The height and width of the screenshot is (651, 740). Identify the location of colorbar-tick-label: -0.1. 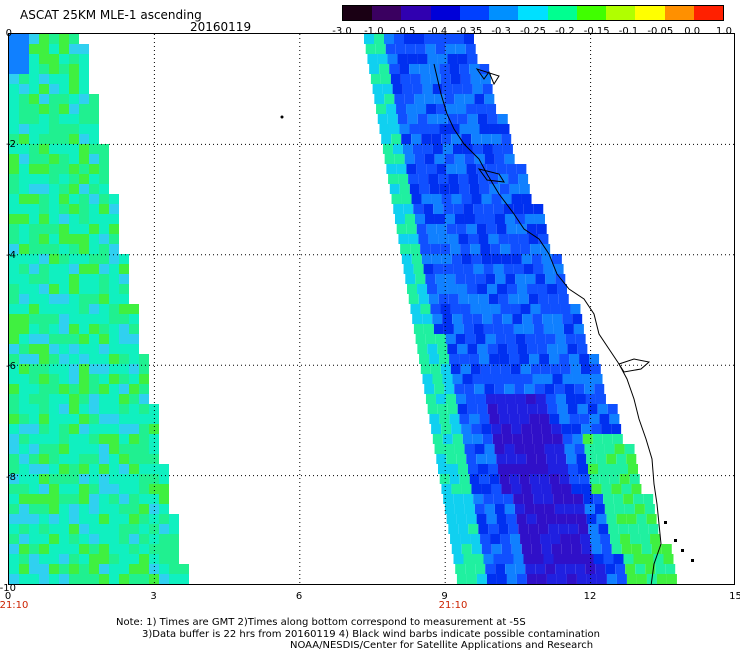
(628, 31).